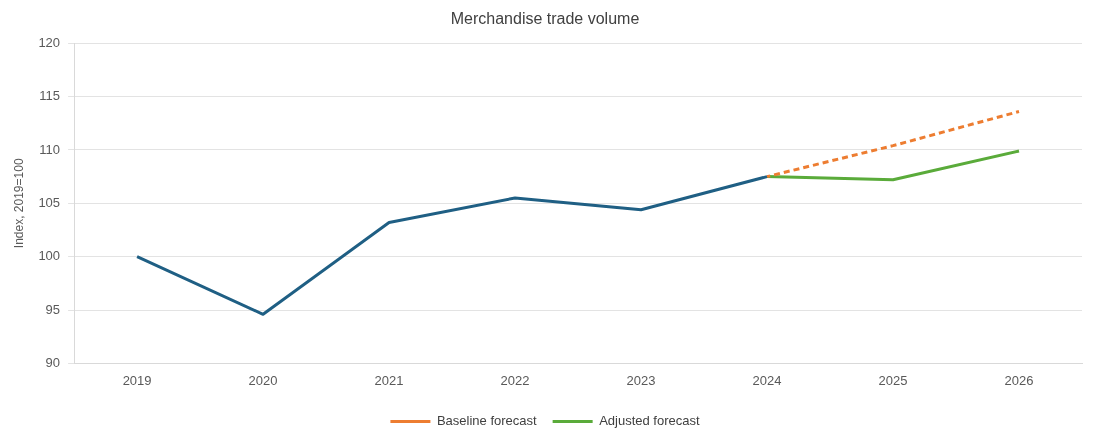 The height and width of the screenshot is (438, 1112). I want to click on x-tick-label: 2021, so click(389, 380).